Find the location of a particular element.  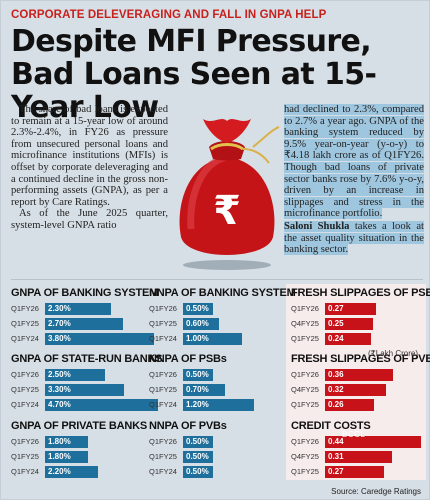

data-label: 2.20% is located at coordinates (59, 471).